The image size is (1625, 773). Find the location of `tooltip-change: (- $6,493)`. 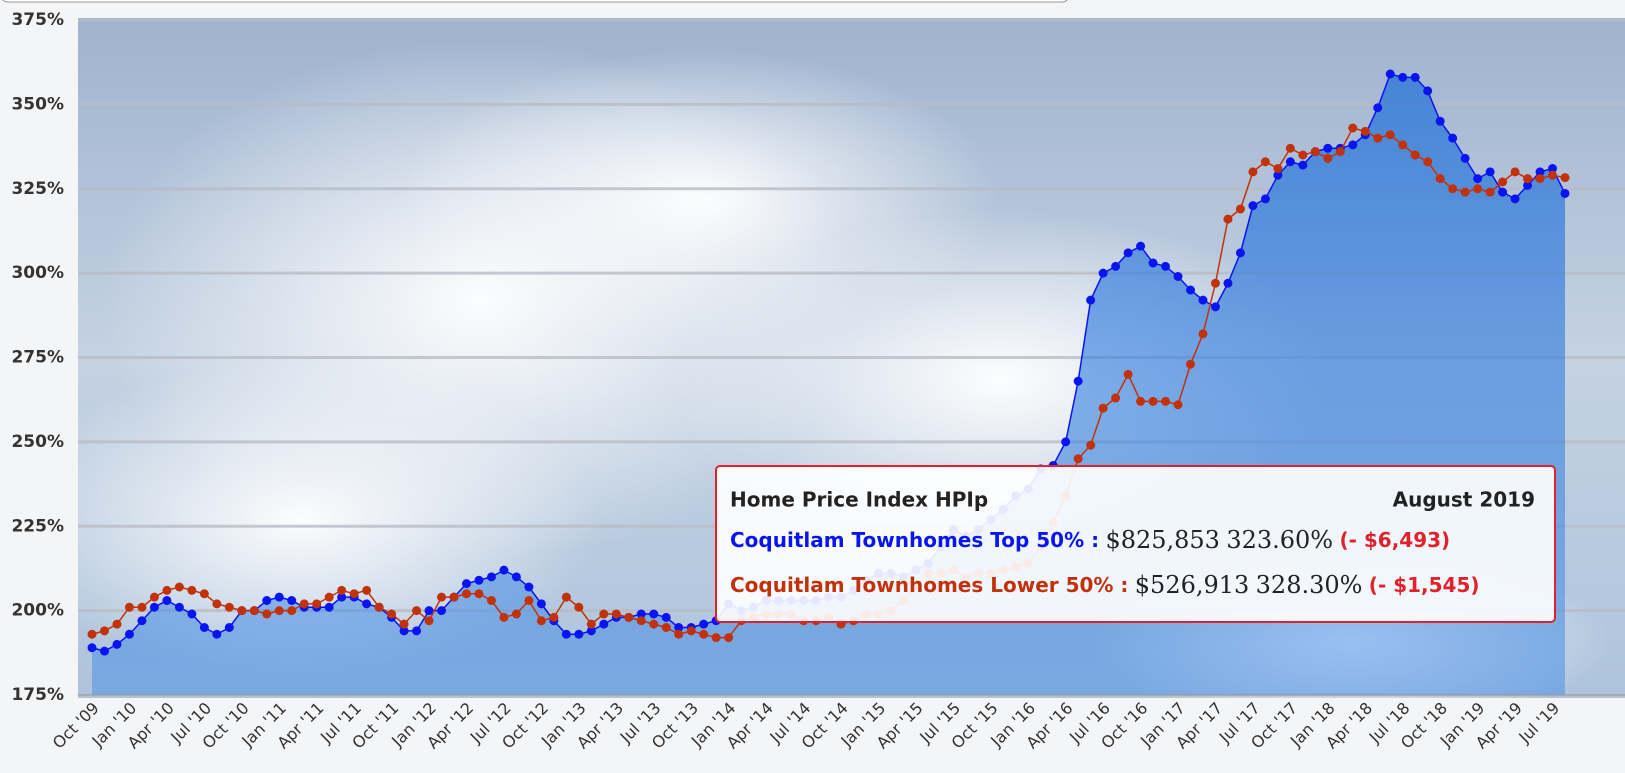

tooltip-change: (- $6,493) is located at coordinates (1394, 540).